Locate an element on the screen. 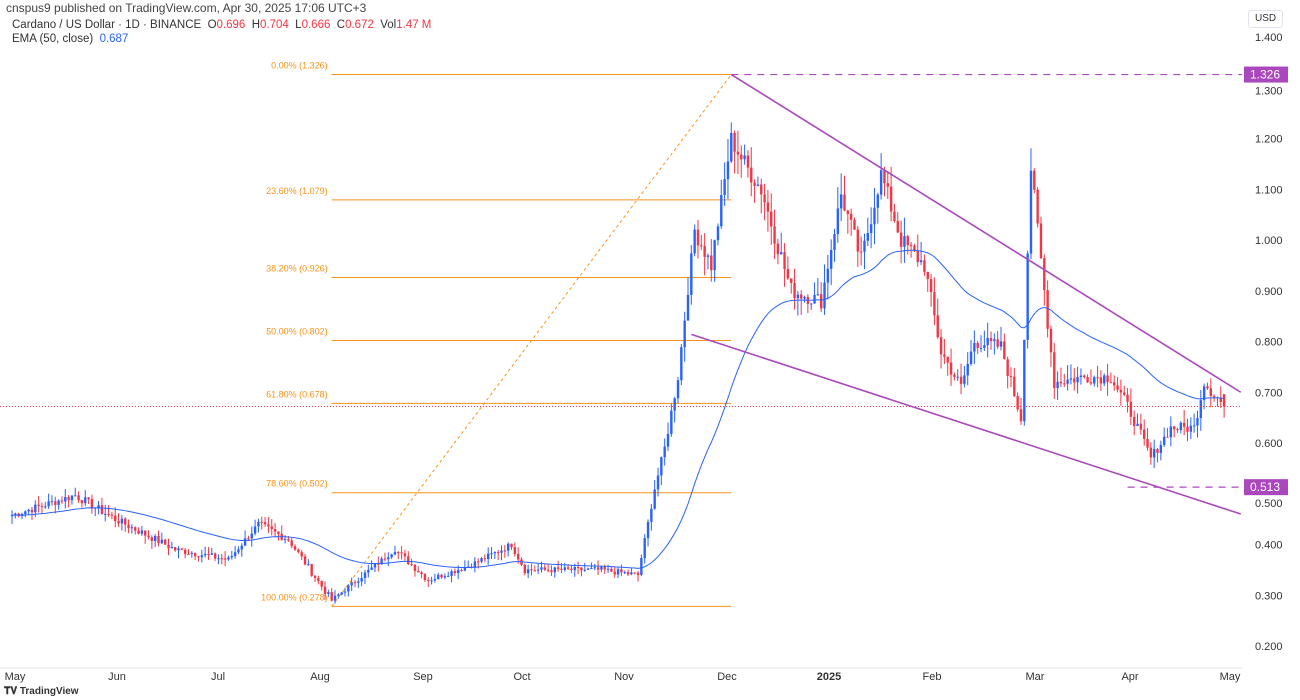  ema-label: EMA (50, close) is located at coordinates (53, 39).